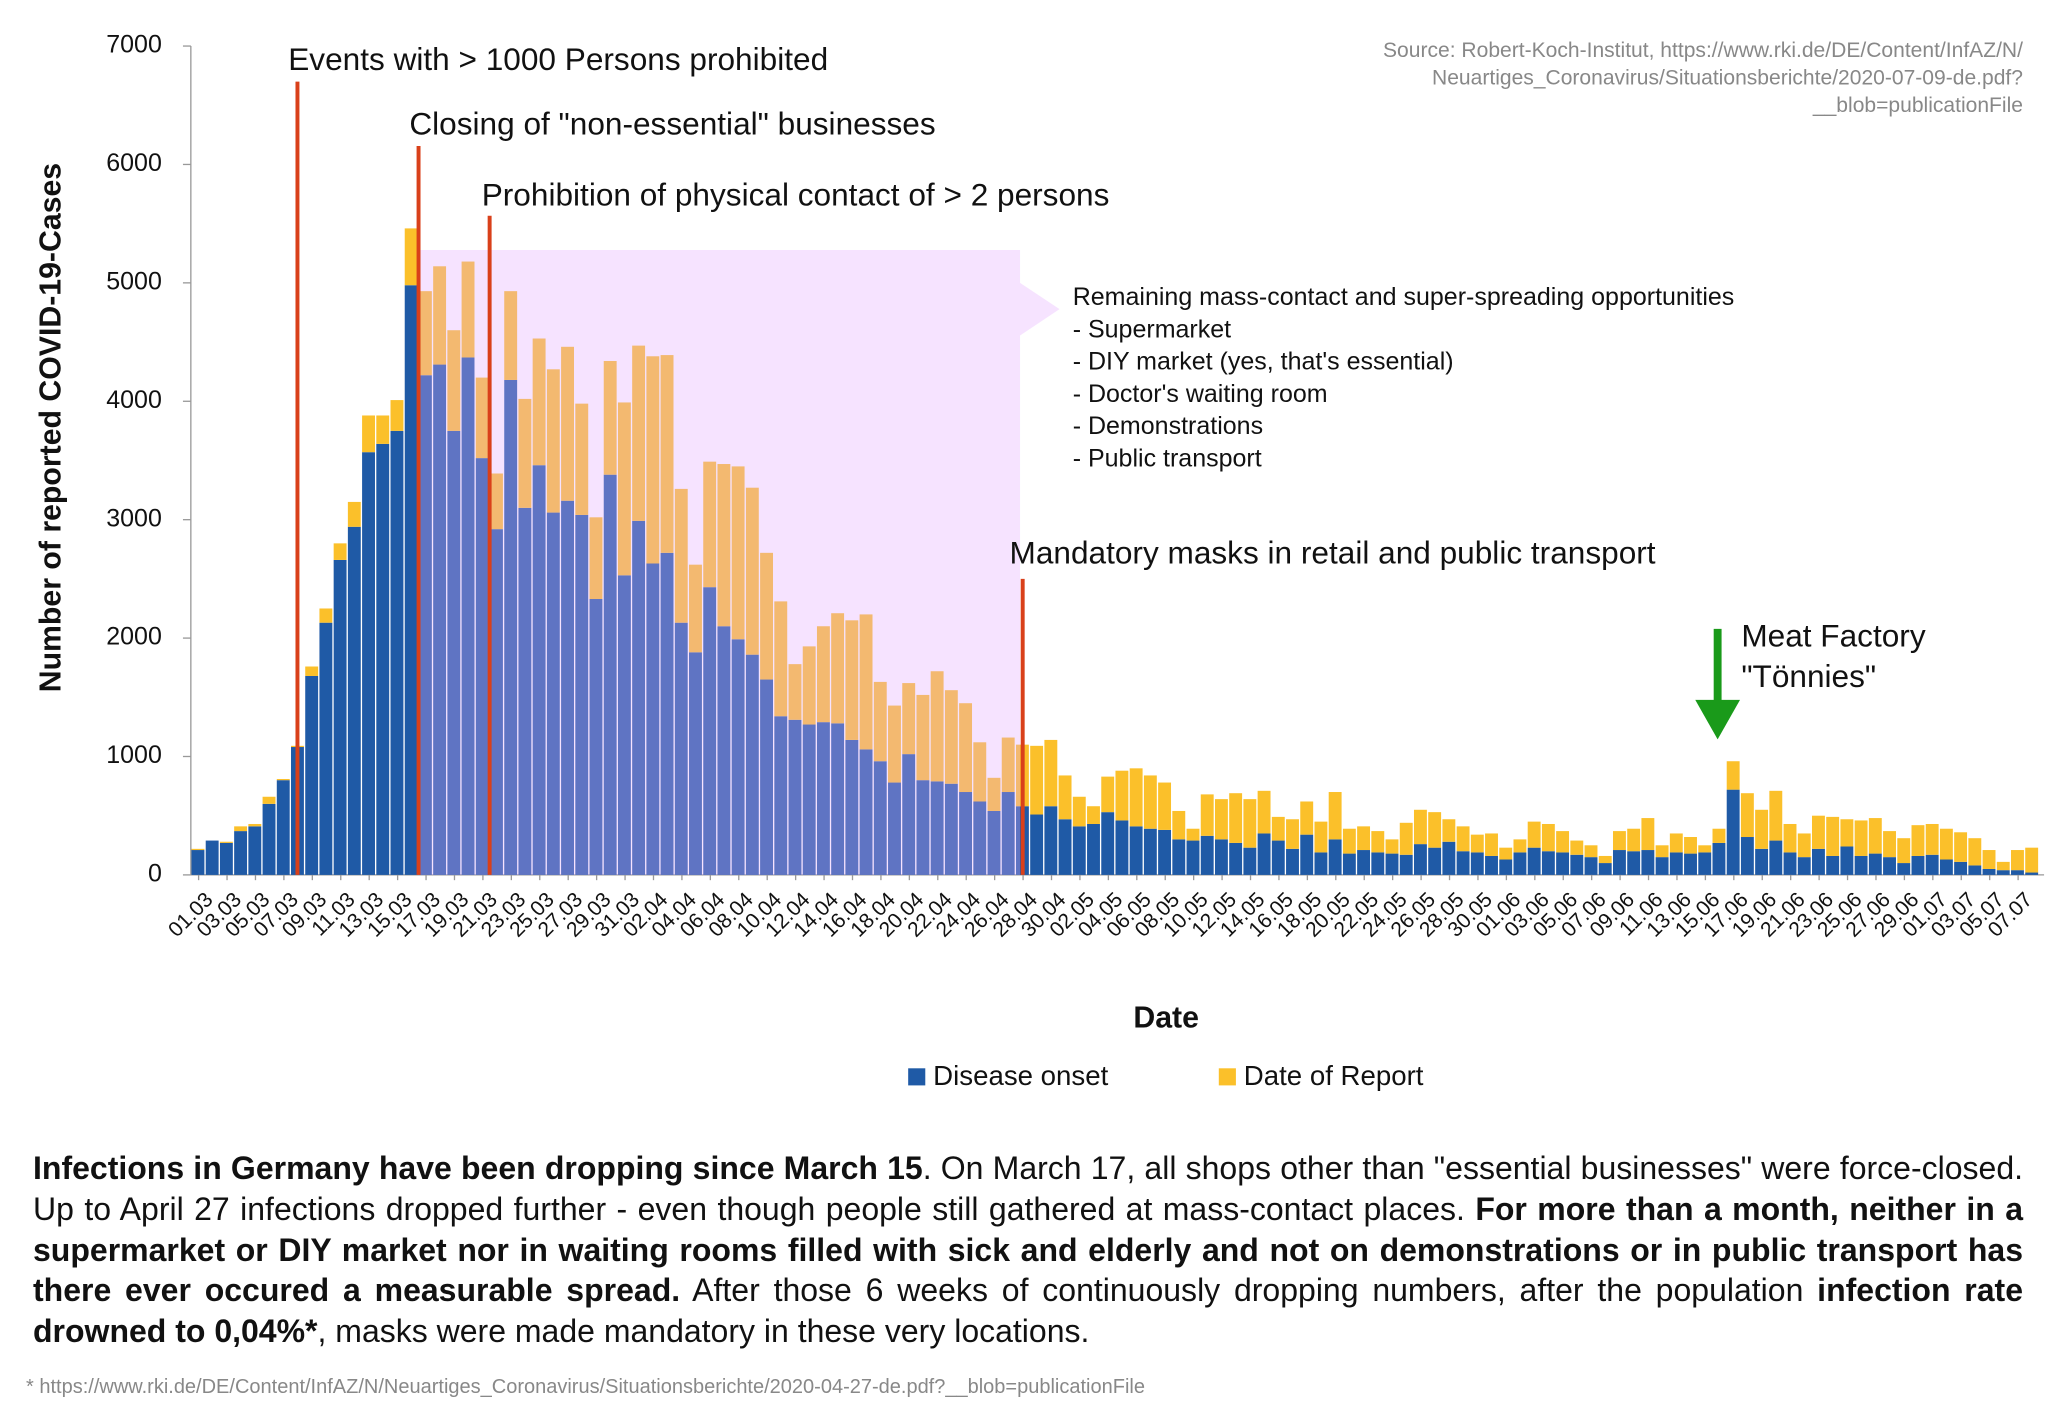 The height and width of the screenshot is (1413, 2048). Describe the element at coordinates (739, 562) in the screenshot. I see `highlight-region` at that location.